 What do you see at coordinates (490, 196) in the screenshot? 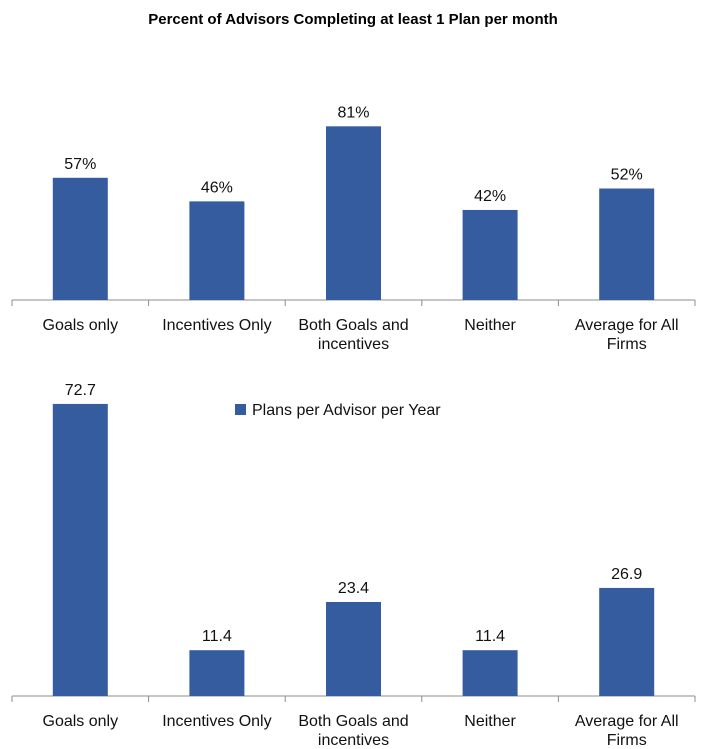
I see `chart1-value-label: 42%` at bounding box center [490, 196].